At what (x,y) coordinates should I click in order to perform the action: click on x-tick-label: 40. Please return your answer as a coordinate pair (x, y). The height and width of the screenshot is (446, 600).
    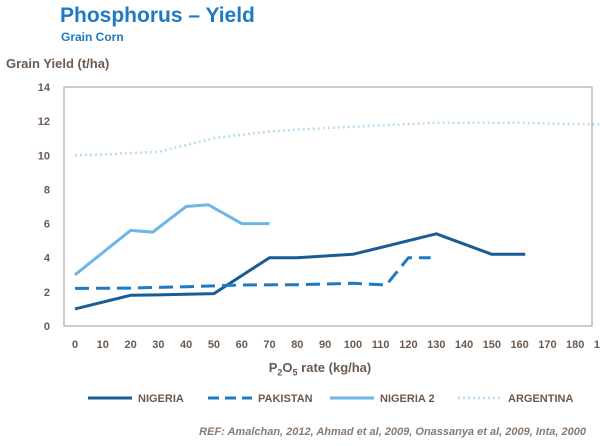
    Looking at the image, I should click on (186, 345).